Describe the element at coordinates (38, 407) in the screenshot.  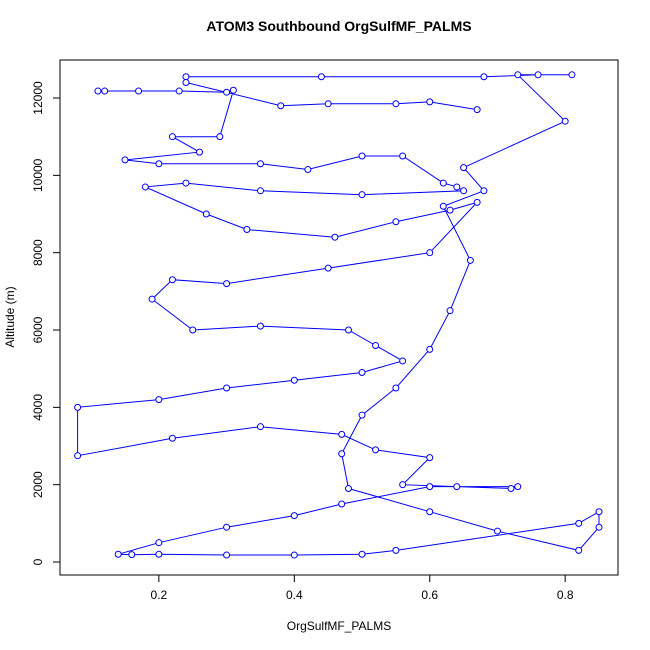
I see `y-tick-label: 4000` at that location.